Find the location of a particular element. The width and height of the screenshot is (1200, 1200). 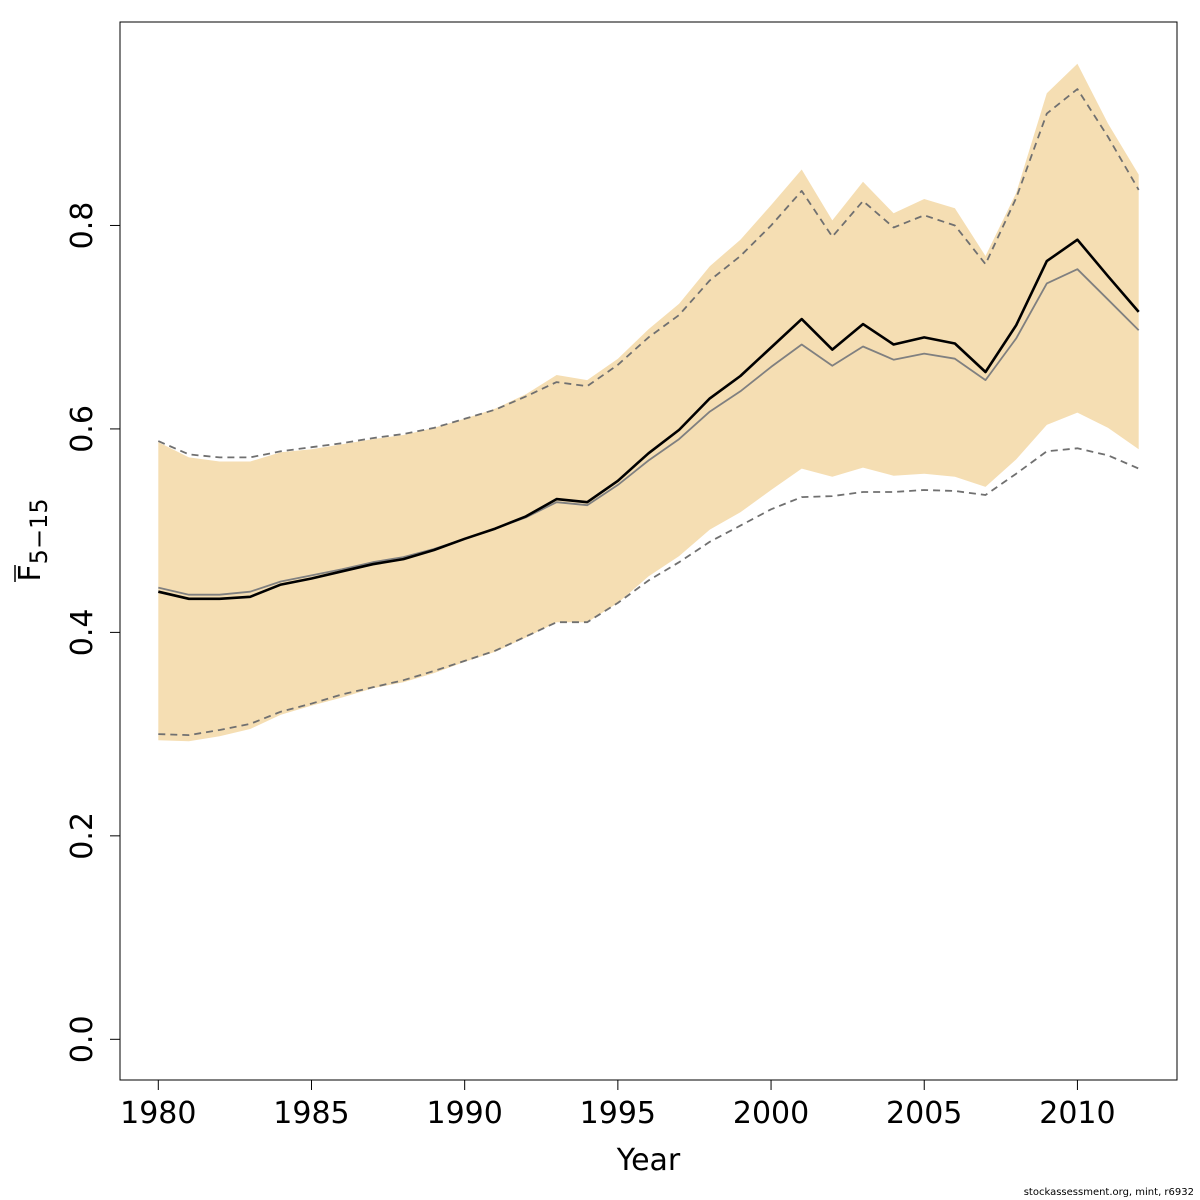

x-tick-label: 1980 is located at coordinates (158, 1113).